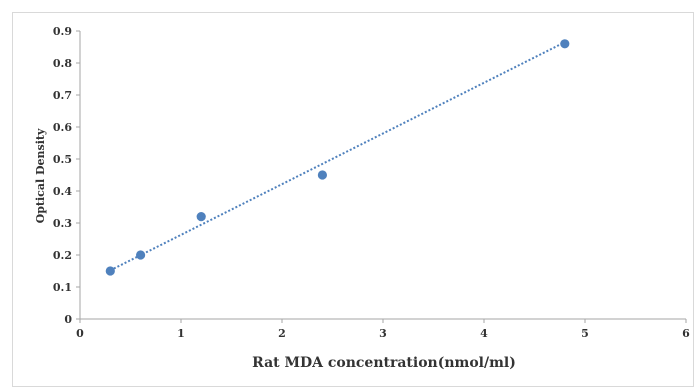  What do you see at coordinates (62, 159) in the screenshot?
I see `y-tick-label: 0.5` at bounding box center [62, 159].